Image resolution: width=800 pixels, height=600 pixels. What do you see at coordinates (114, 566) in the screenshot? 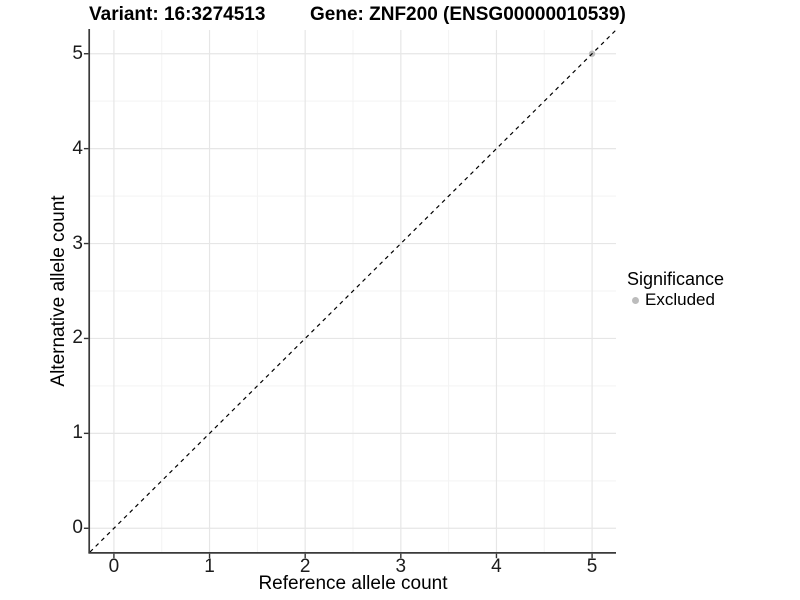
I see `x-tick-label: 0` at bounding box center [114, 566].